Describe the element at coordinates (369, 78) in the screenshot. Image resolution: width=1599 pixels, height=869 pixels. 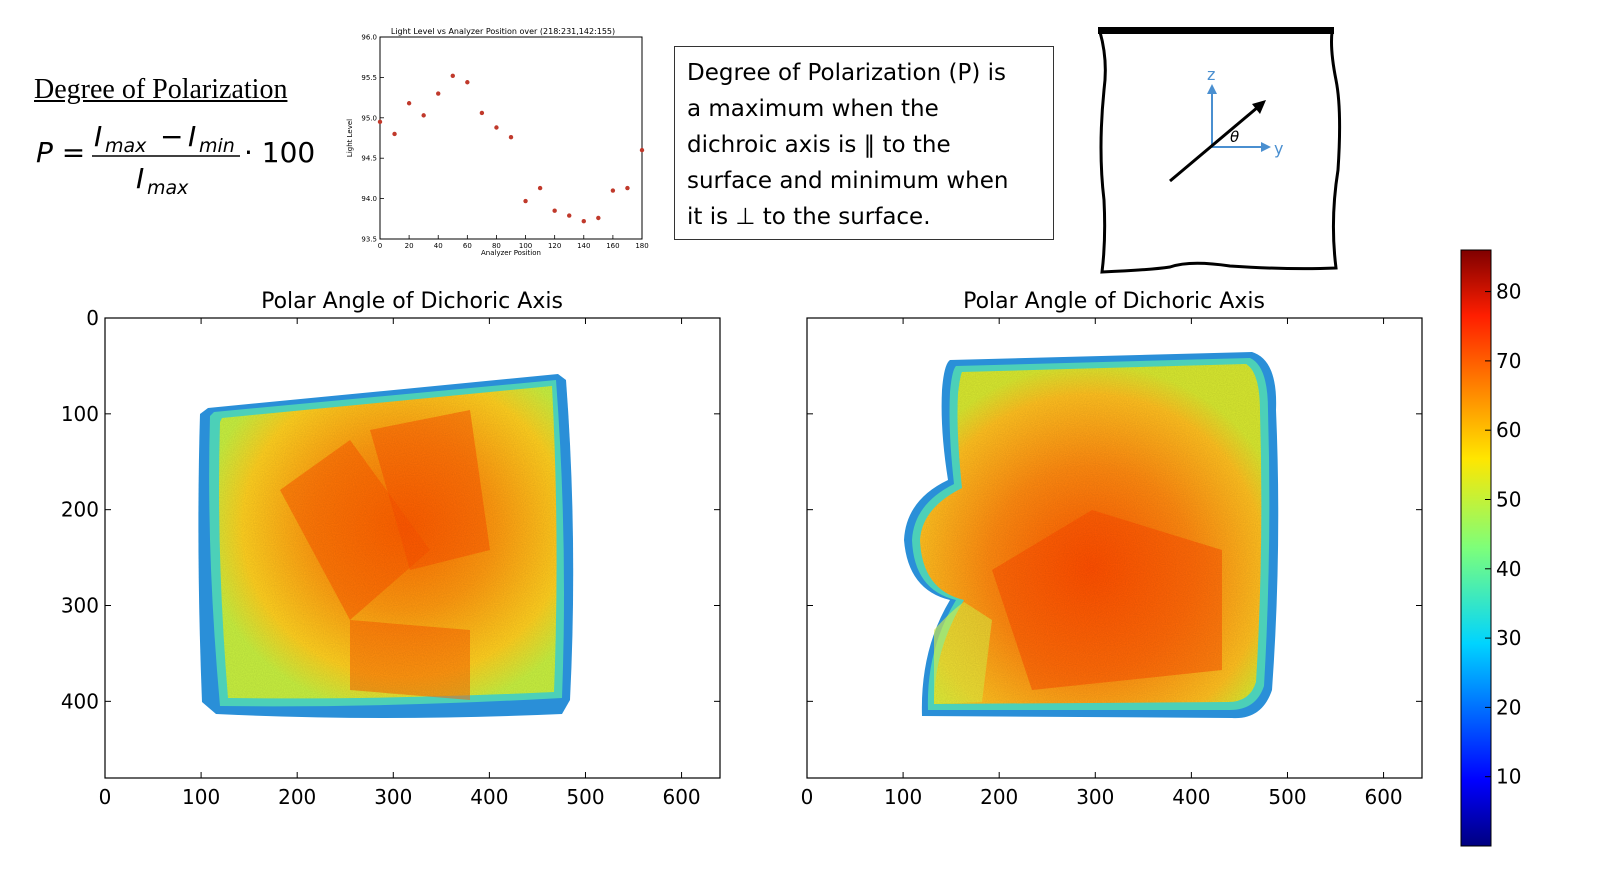
I see `small-chart-ytick-label: 95.5` at that location.